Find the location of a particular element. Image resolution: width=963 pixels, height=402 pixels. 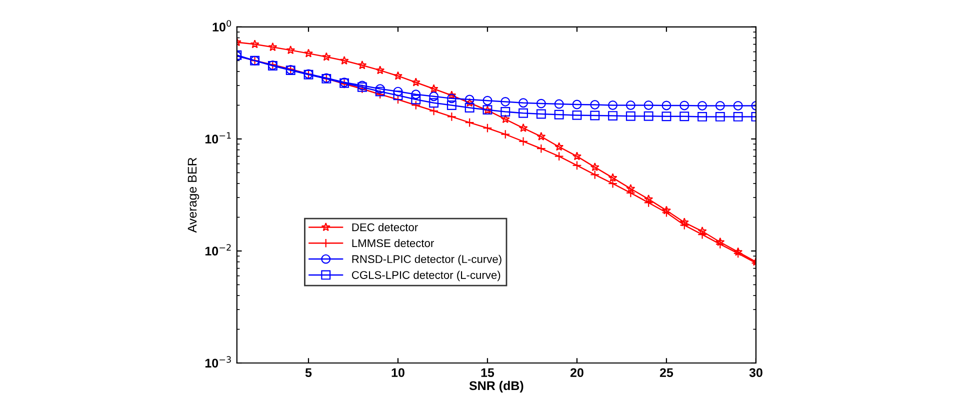

legend-label: RNSD-LPIC detector (L-curve) is located at coordinates (427, 260).